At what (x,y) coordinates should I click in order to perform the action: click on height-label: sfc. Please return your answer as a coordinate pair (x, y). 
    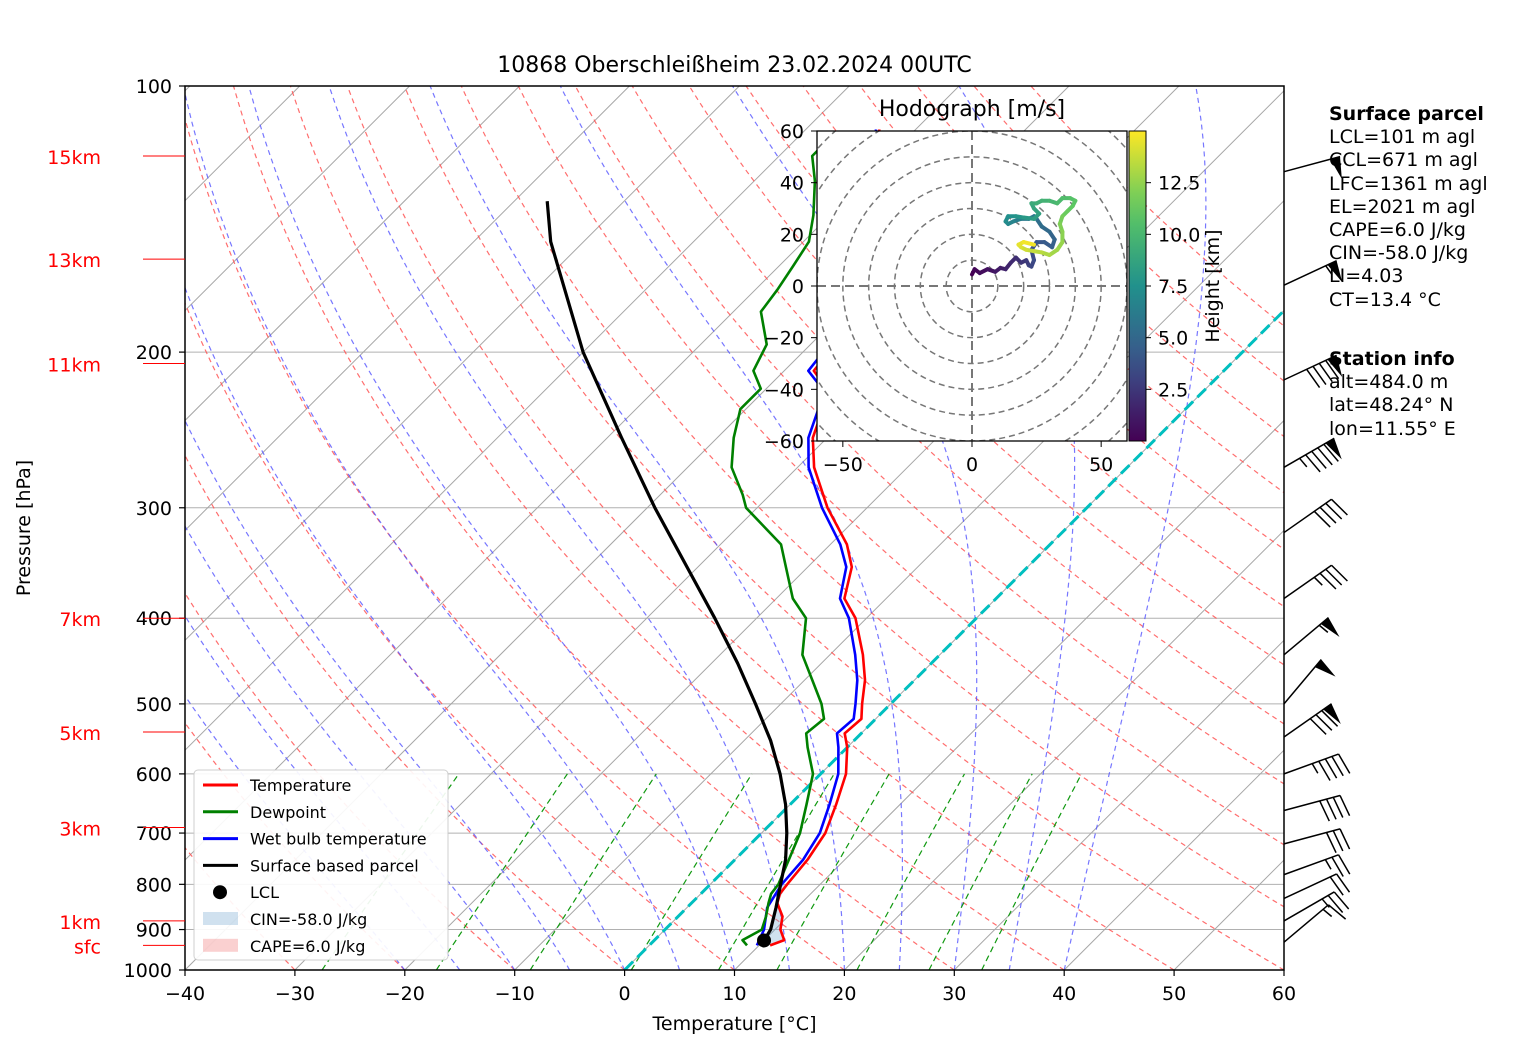
    Looking at the image, I should click on (87, 947).